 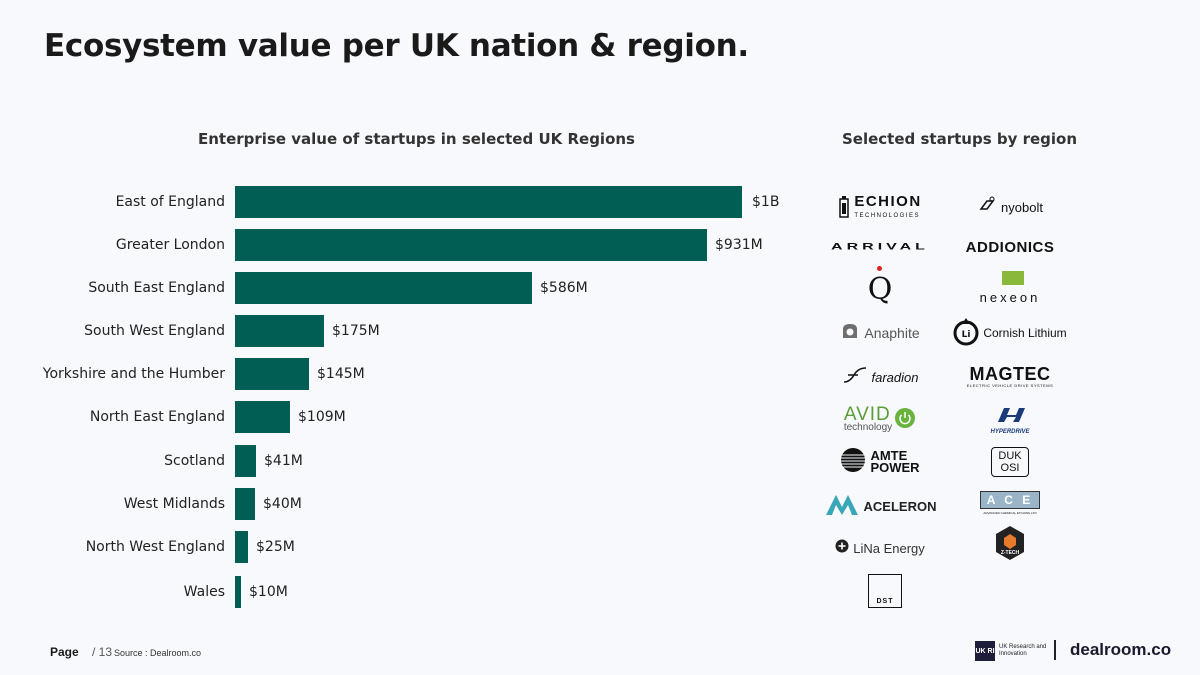 I want to click on chart-row: North East England $109M, so click(x=400, y=417).